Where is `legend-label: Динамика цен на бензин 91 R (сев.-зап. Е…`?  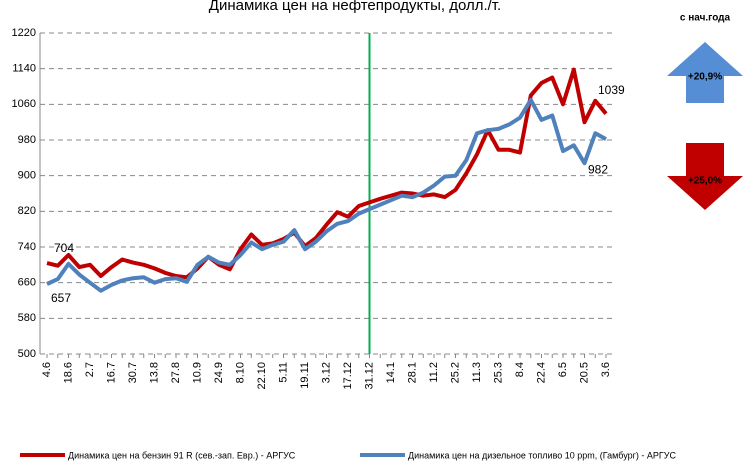 legend-label: Динамика цен на бензин 91 R (сев.-зап. Е… is located at coordinates (182, 455).